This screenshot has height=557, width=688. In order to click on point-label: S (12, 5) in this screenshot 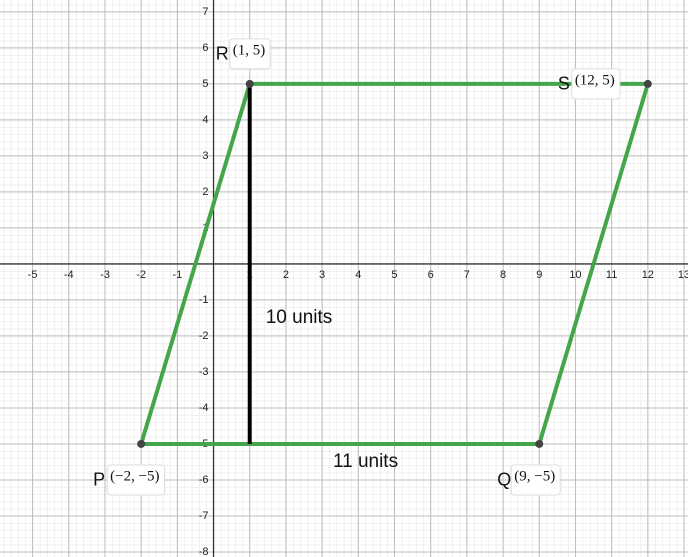, I will do `click(589, 84)`.